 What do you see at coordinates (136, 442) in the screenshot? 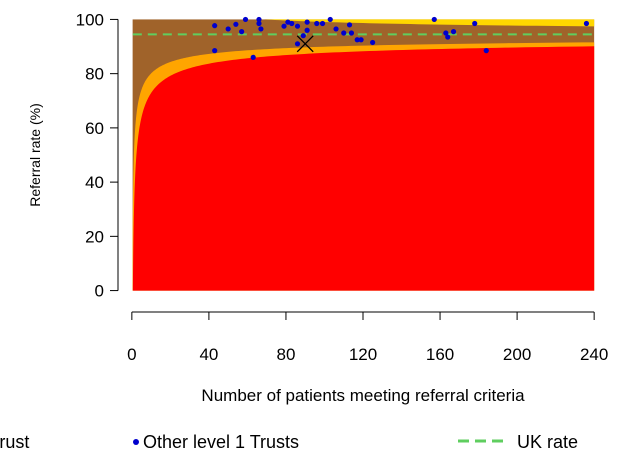
I see `legend-dot-marker` at bounding box center [136, 442].